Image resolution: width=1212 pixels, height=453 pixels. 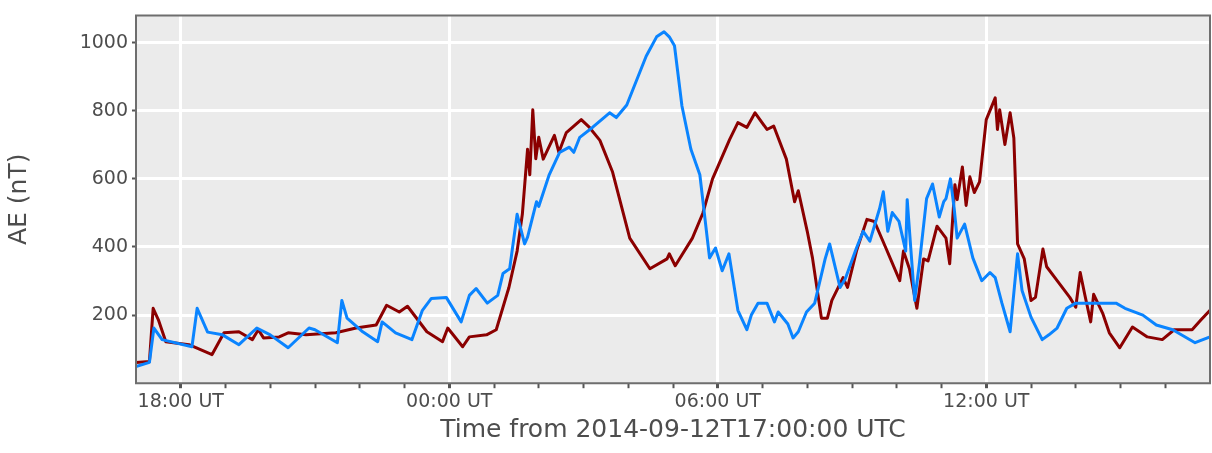 What do you see at coordinates (109, 244) in the screenshot?
I see `y-tick-label: 400` at bounding box center [109, 244].